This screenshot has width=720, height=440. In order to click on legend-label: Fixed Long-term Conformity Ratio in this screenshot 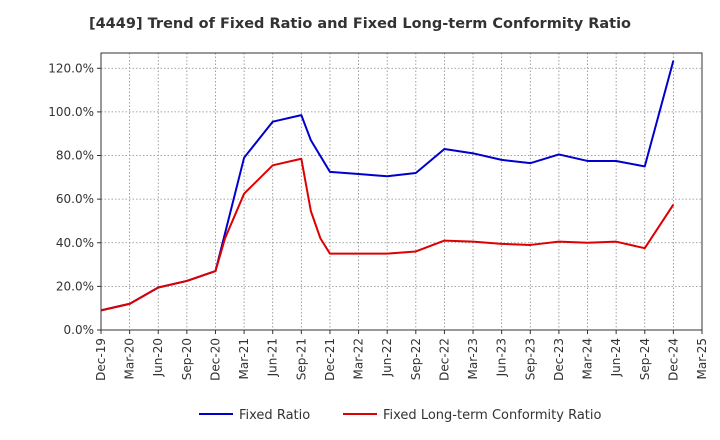, I will do `click(492, 415)`.